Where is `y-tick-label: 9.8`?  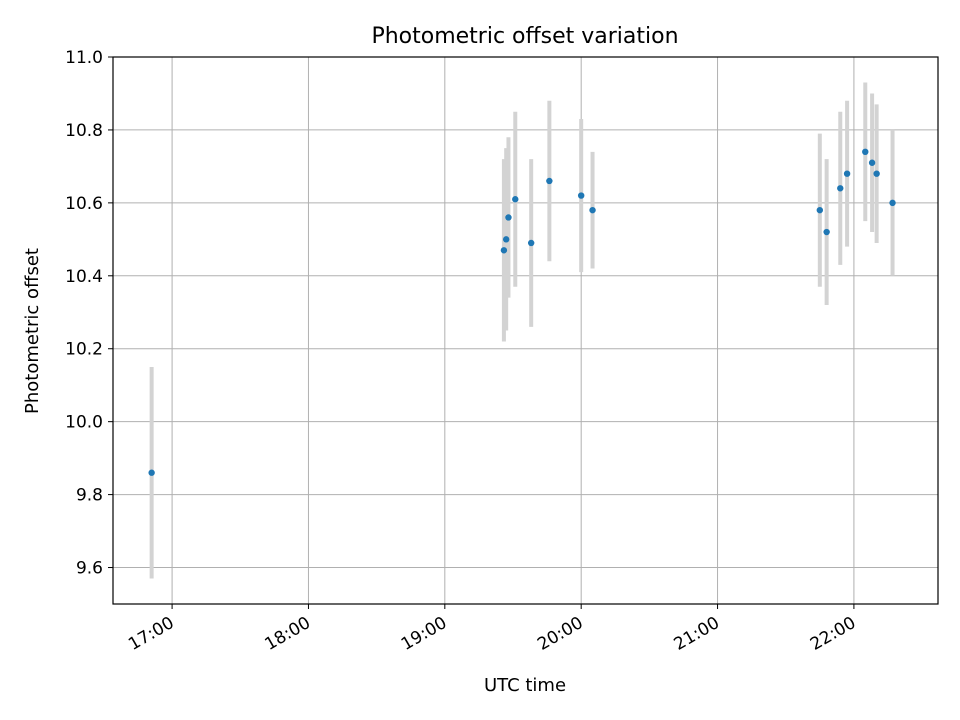 y-tick-label: 9.8 is located at coordinates (89, 496).